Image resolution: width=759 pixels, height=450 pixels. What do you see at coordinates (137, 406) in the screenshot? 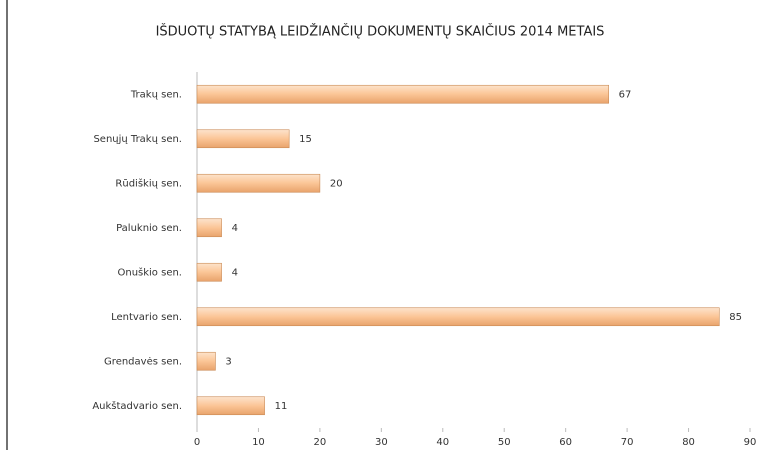
I see `y-tick-label: Aukštadvario sen.` at bounding box center [137, 406].